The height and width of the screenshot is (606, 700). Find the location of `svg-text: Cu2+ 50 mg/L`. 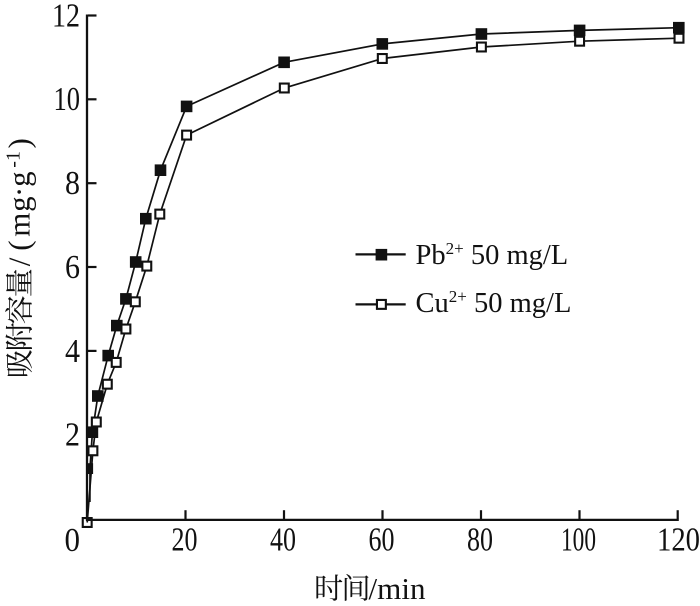

svg-text: Cu2+ 50 mg/L is located at coordinates (494, 303).